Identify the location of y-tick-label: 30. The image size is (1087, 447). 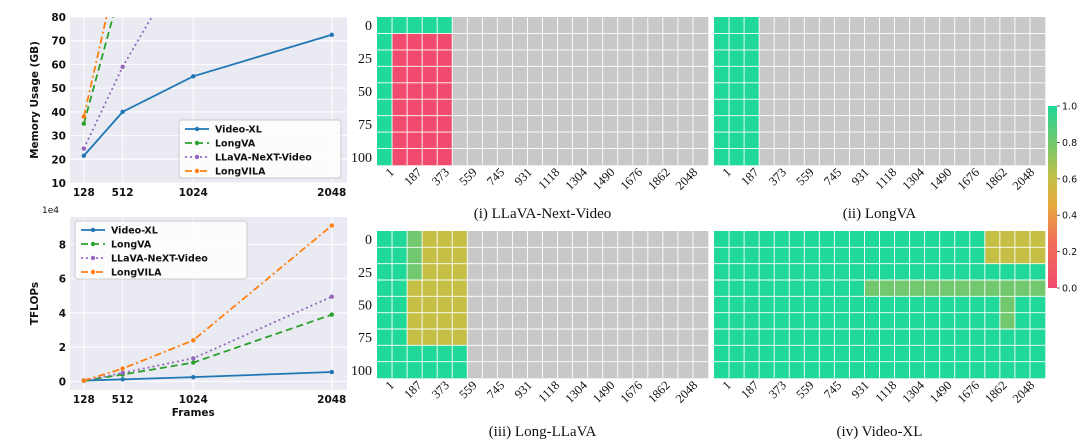
(58, 137).